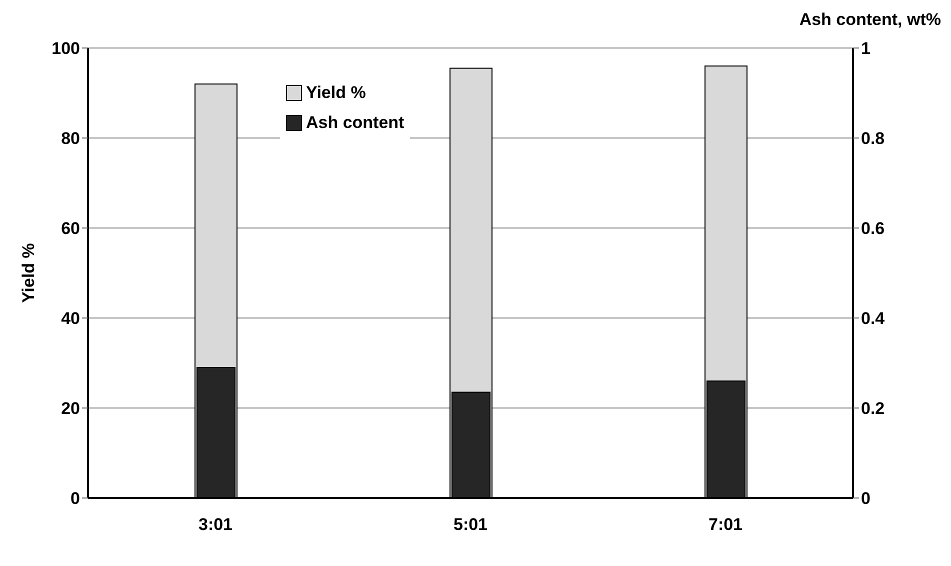  I want to click on y-tick-label: 100, so click(66, 48).